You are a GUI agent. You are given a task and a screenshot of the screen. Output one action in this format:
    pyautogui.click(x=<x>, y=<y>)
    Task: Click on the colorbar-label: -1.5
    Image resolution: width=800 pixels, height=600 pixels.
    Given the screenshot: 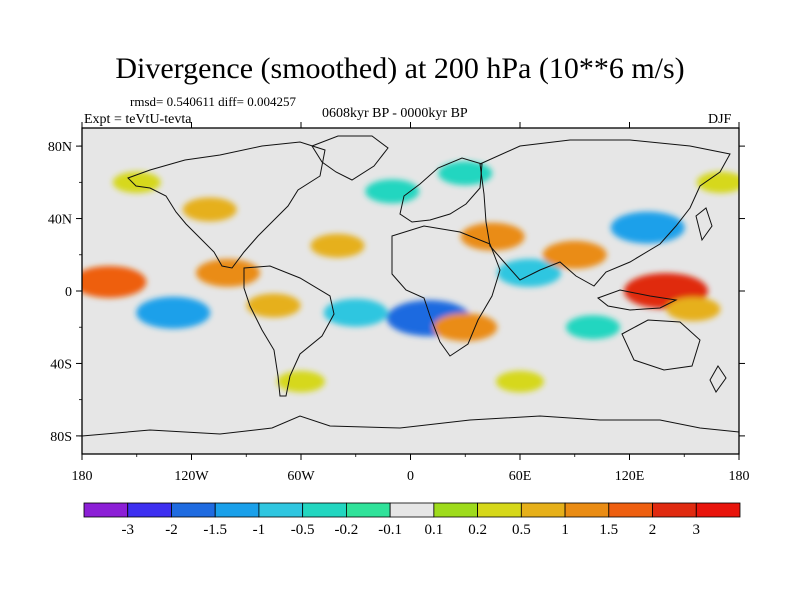 What is the action you would take?
    pyautogui.click(x=215, y=530)
    